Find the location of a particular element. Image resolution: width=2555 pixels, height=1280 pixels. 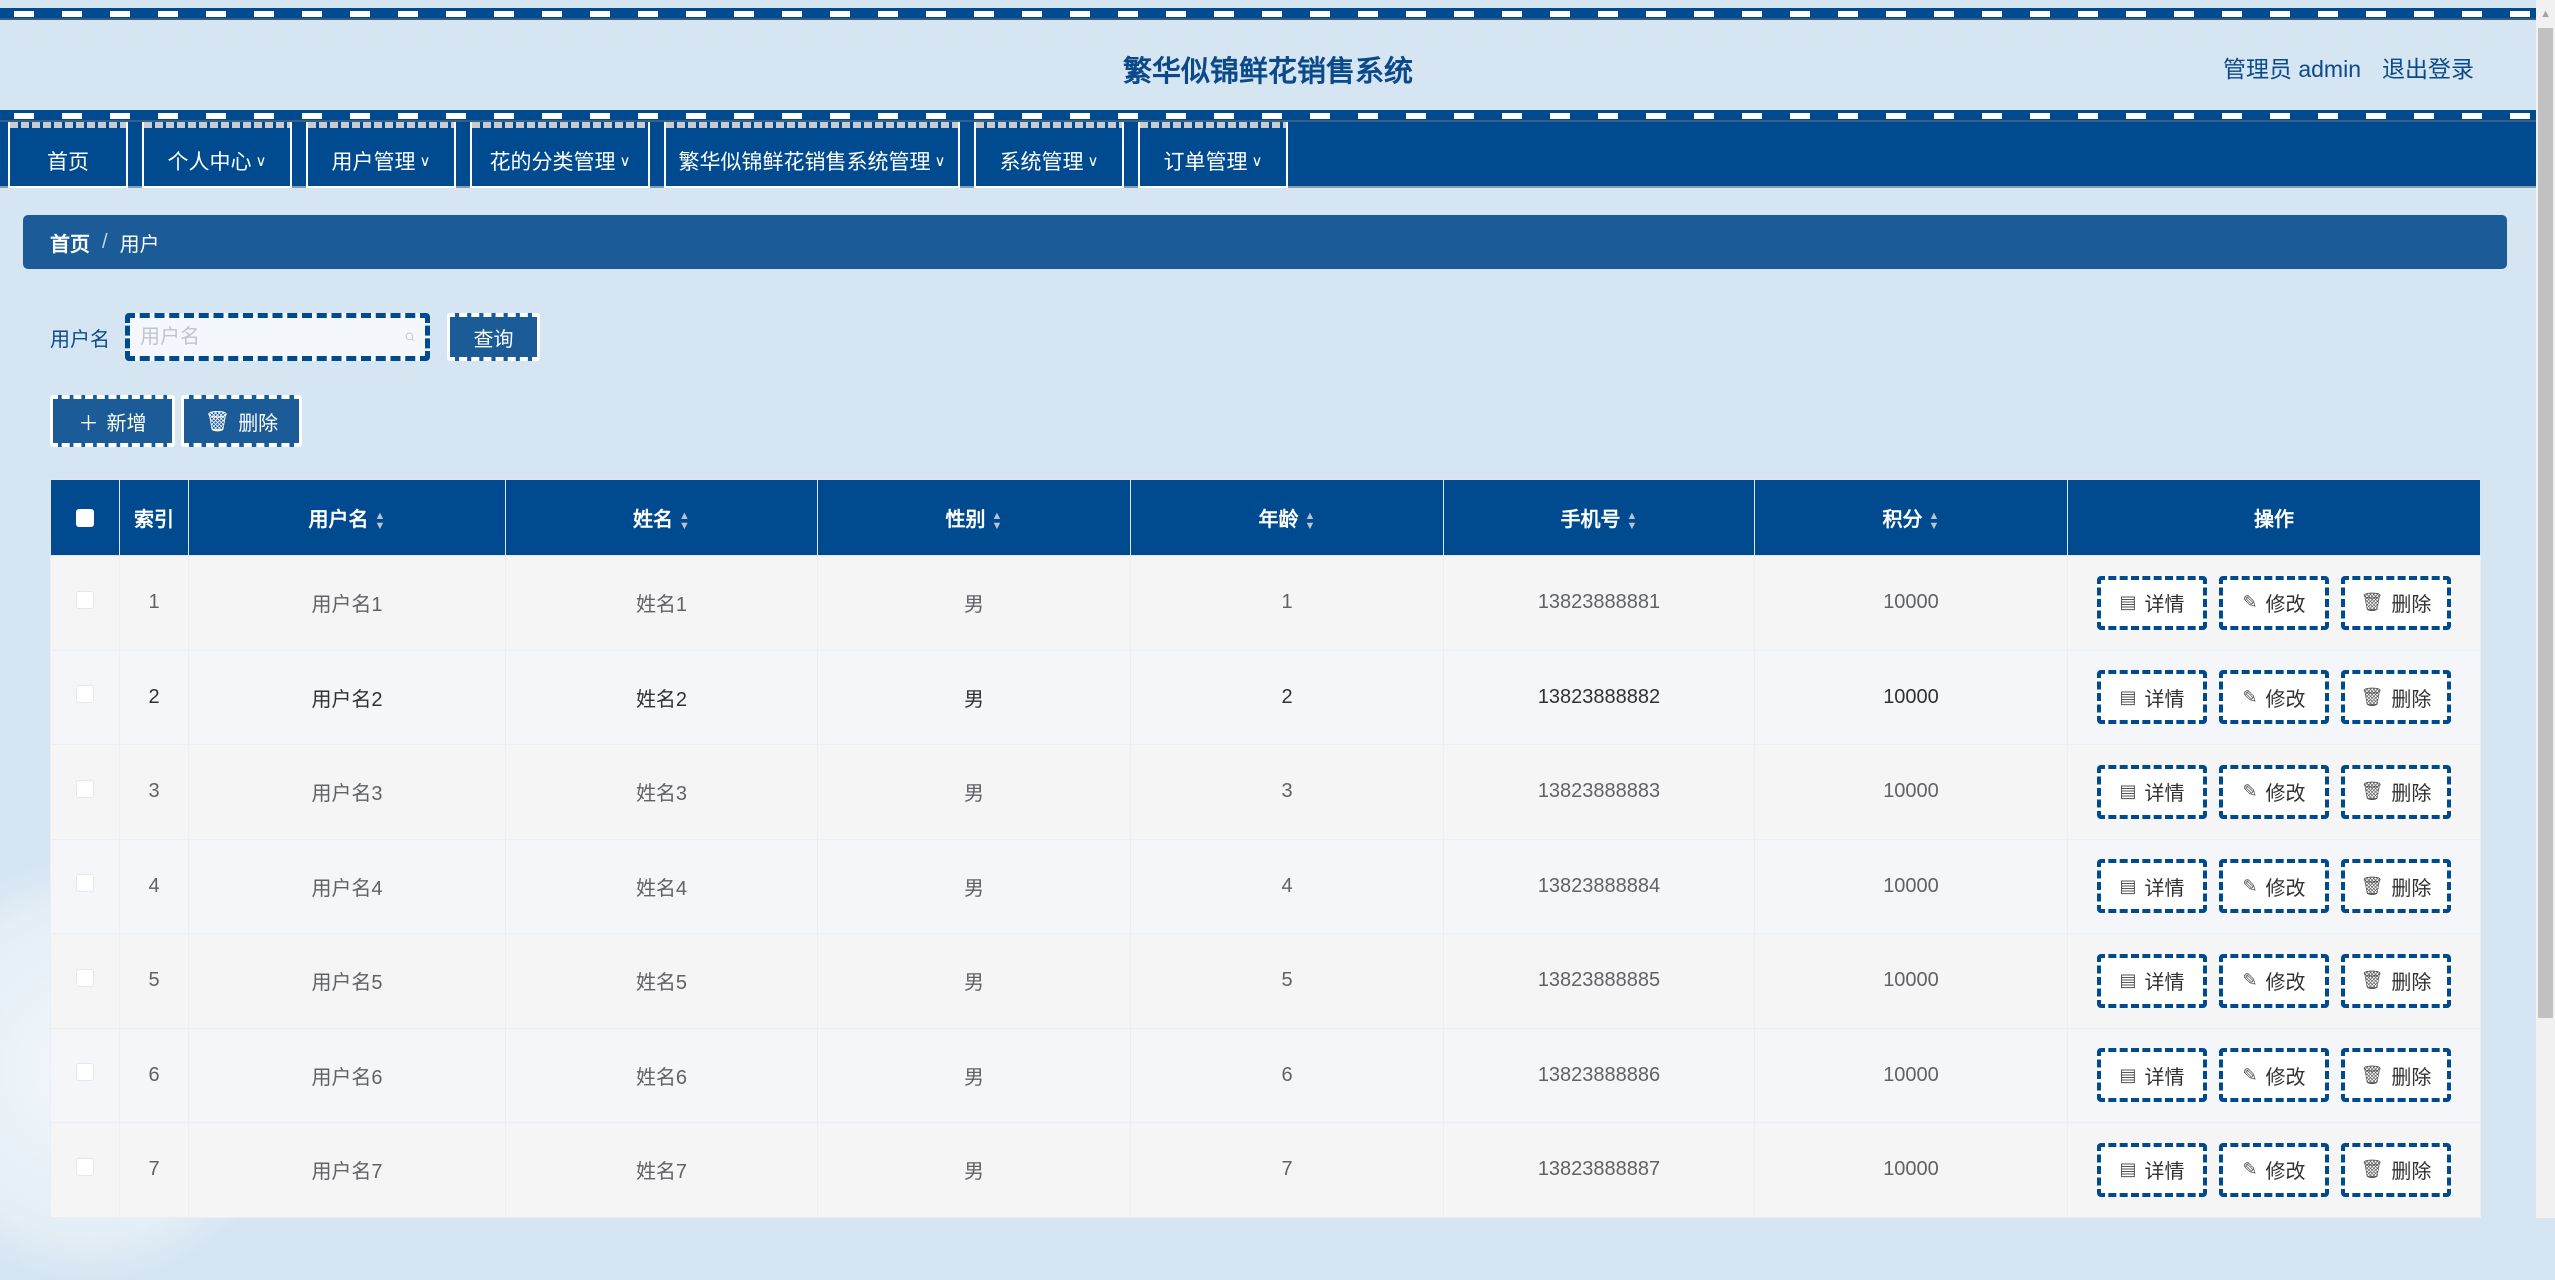

scrollbar-thumb is located at coordinates (2545, 523).